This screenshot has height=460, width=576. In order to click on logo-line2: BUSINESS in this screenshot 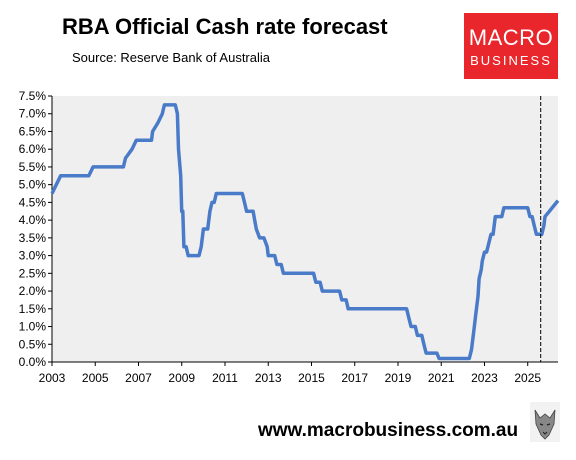, I will do `click(511, 60)`.